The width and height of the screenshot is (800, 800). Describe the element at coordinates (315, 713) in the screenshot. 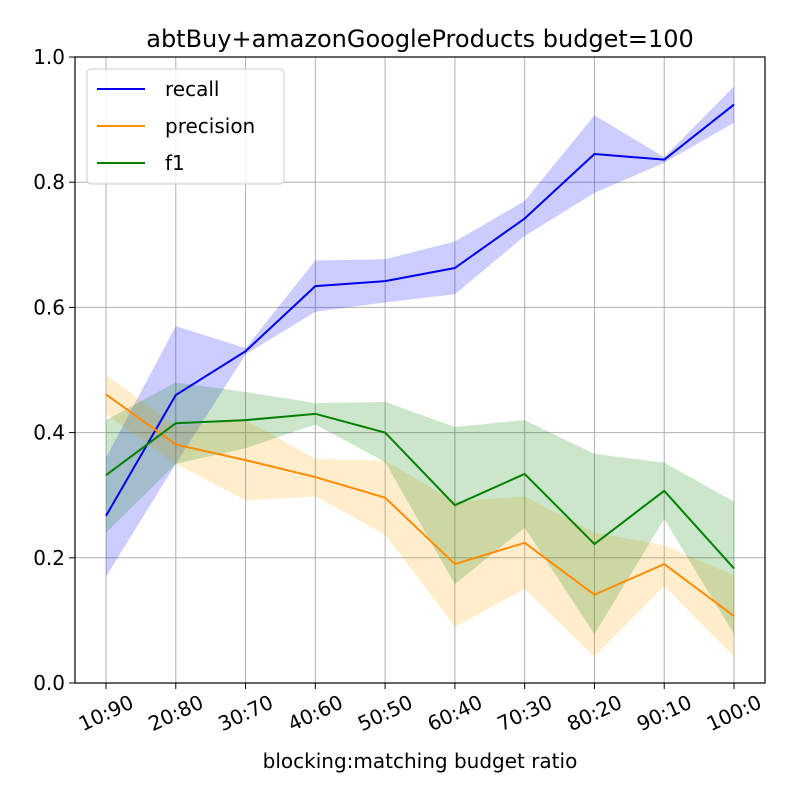

I see `x-tick-label: 40:60` at that location.